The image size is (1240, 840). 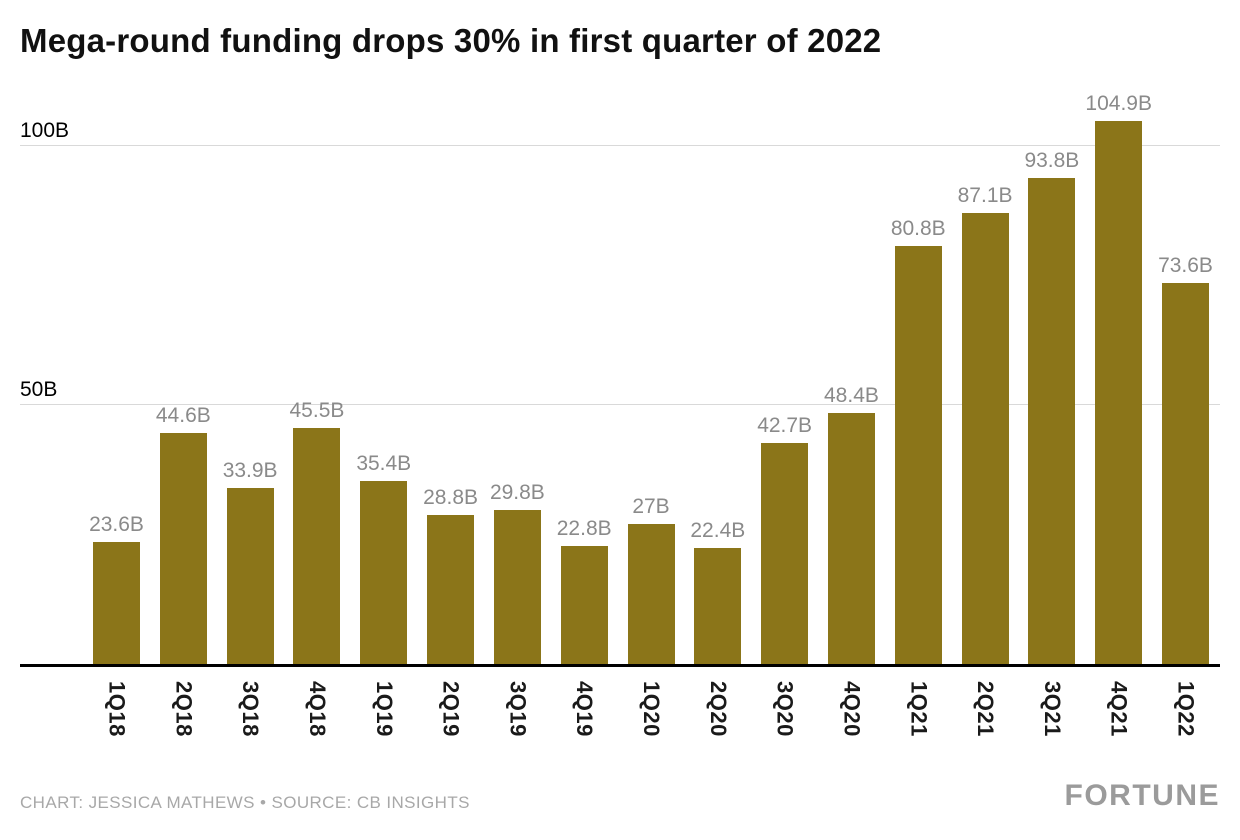 What do you see at coordinates (785, 709) in the screenshot?
I see `x-tick-label: 3Q20` at bounding box center [785, 709].